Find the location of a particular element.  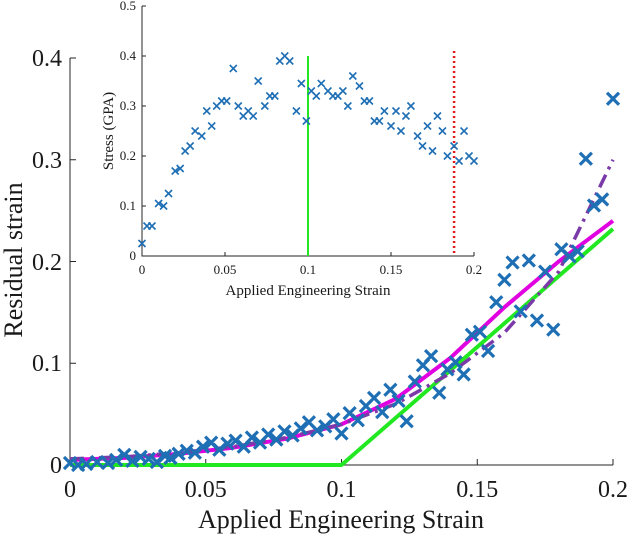

inset-xtick-label: 0.1 is located at coordinates (308, 269).